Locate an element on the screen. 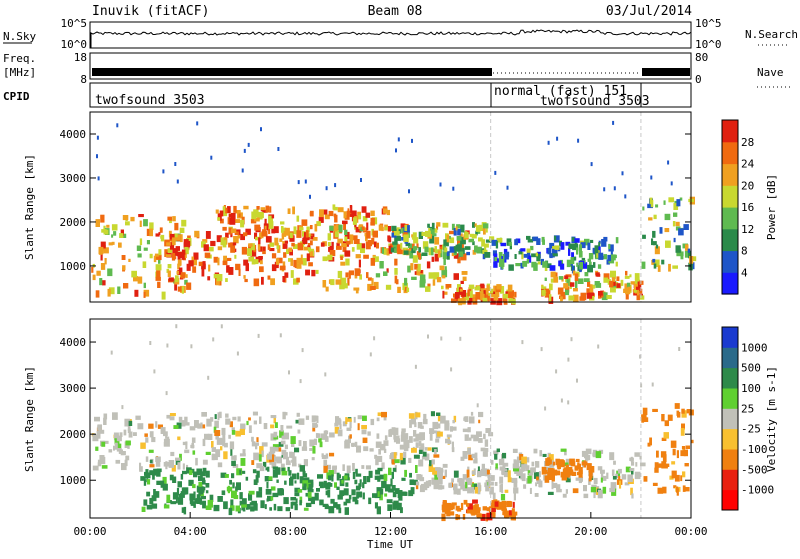 The width and height of the screenshot is (800, 559). colorbar-swatch is located at coordinates (730, 174).